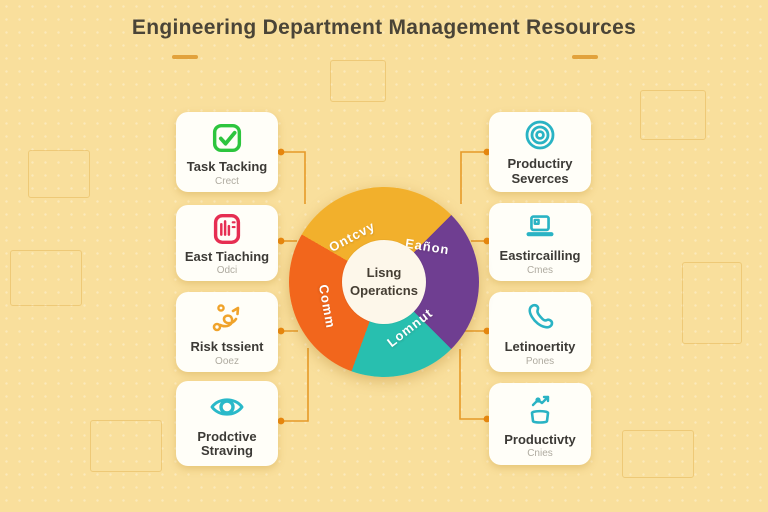 This screenshot has width=768, height=512. What do you see at coordinates (227, 229) in the screenshot?
I see `bar-chart-square-icon` at bounding box center [227, 229].